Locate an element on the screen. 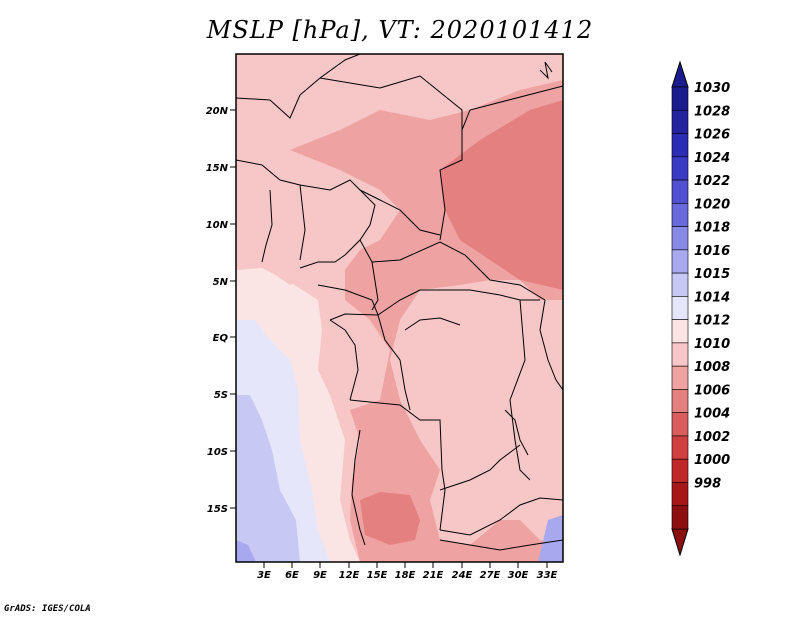 Image resolution: width=800 pixels, height=618 pixels. ocean-corner is located at coordinates (246, 551).